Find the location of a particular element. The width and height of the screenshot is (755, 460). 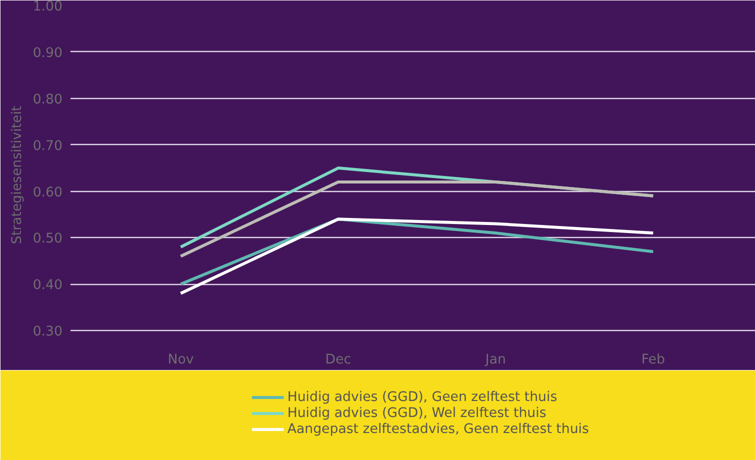

y-tick-label: 0.80 is located at coordinates (47, 100).